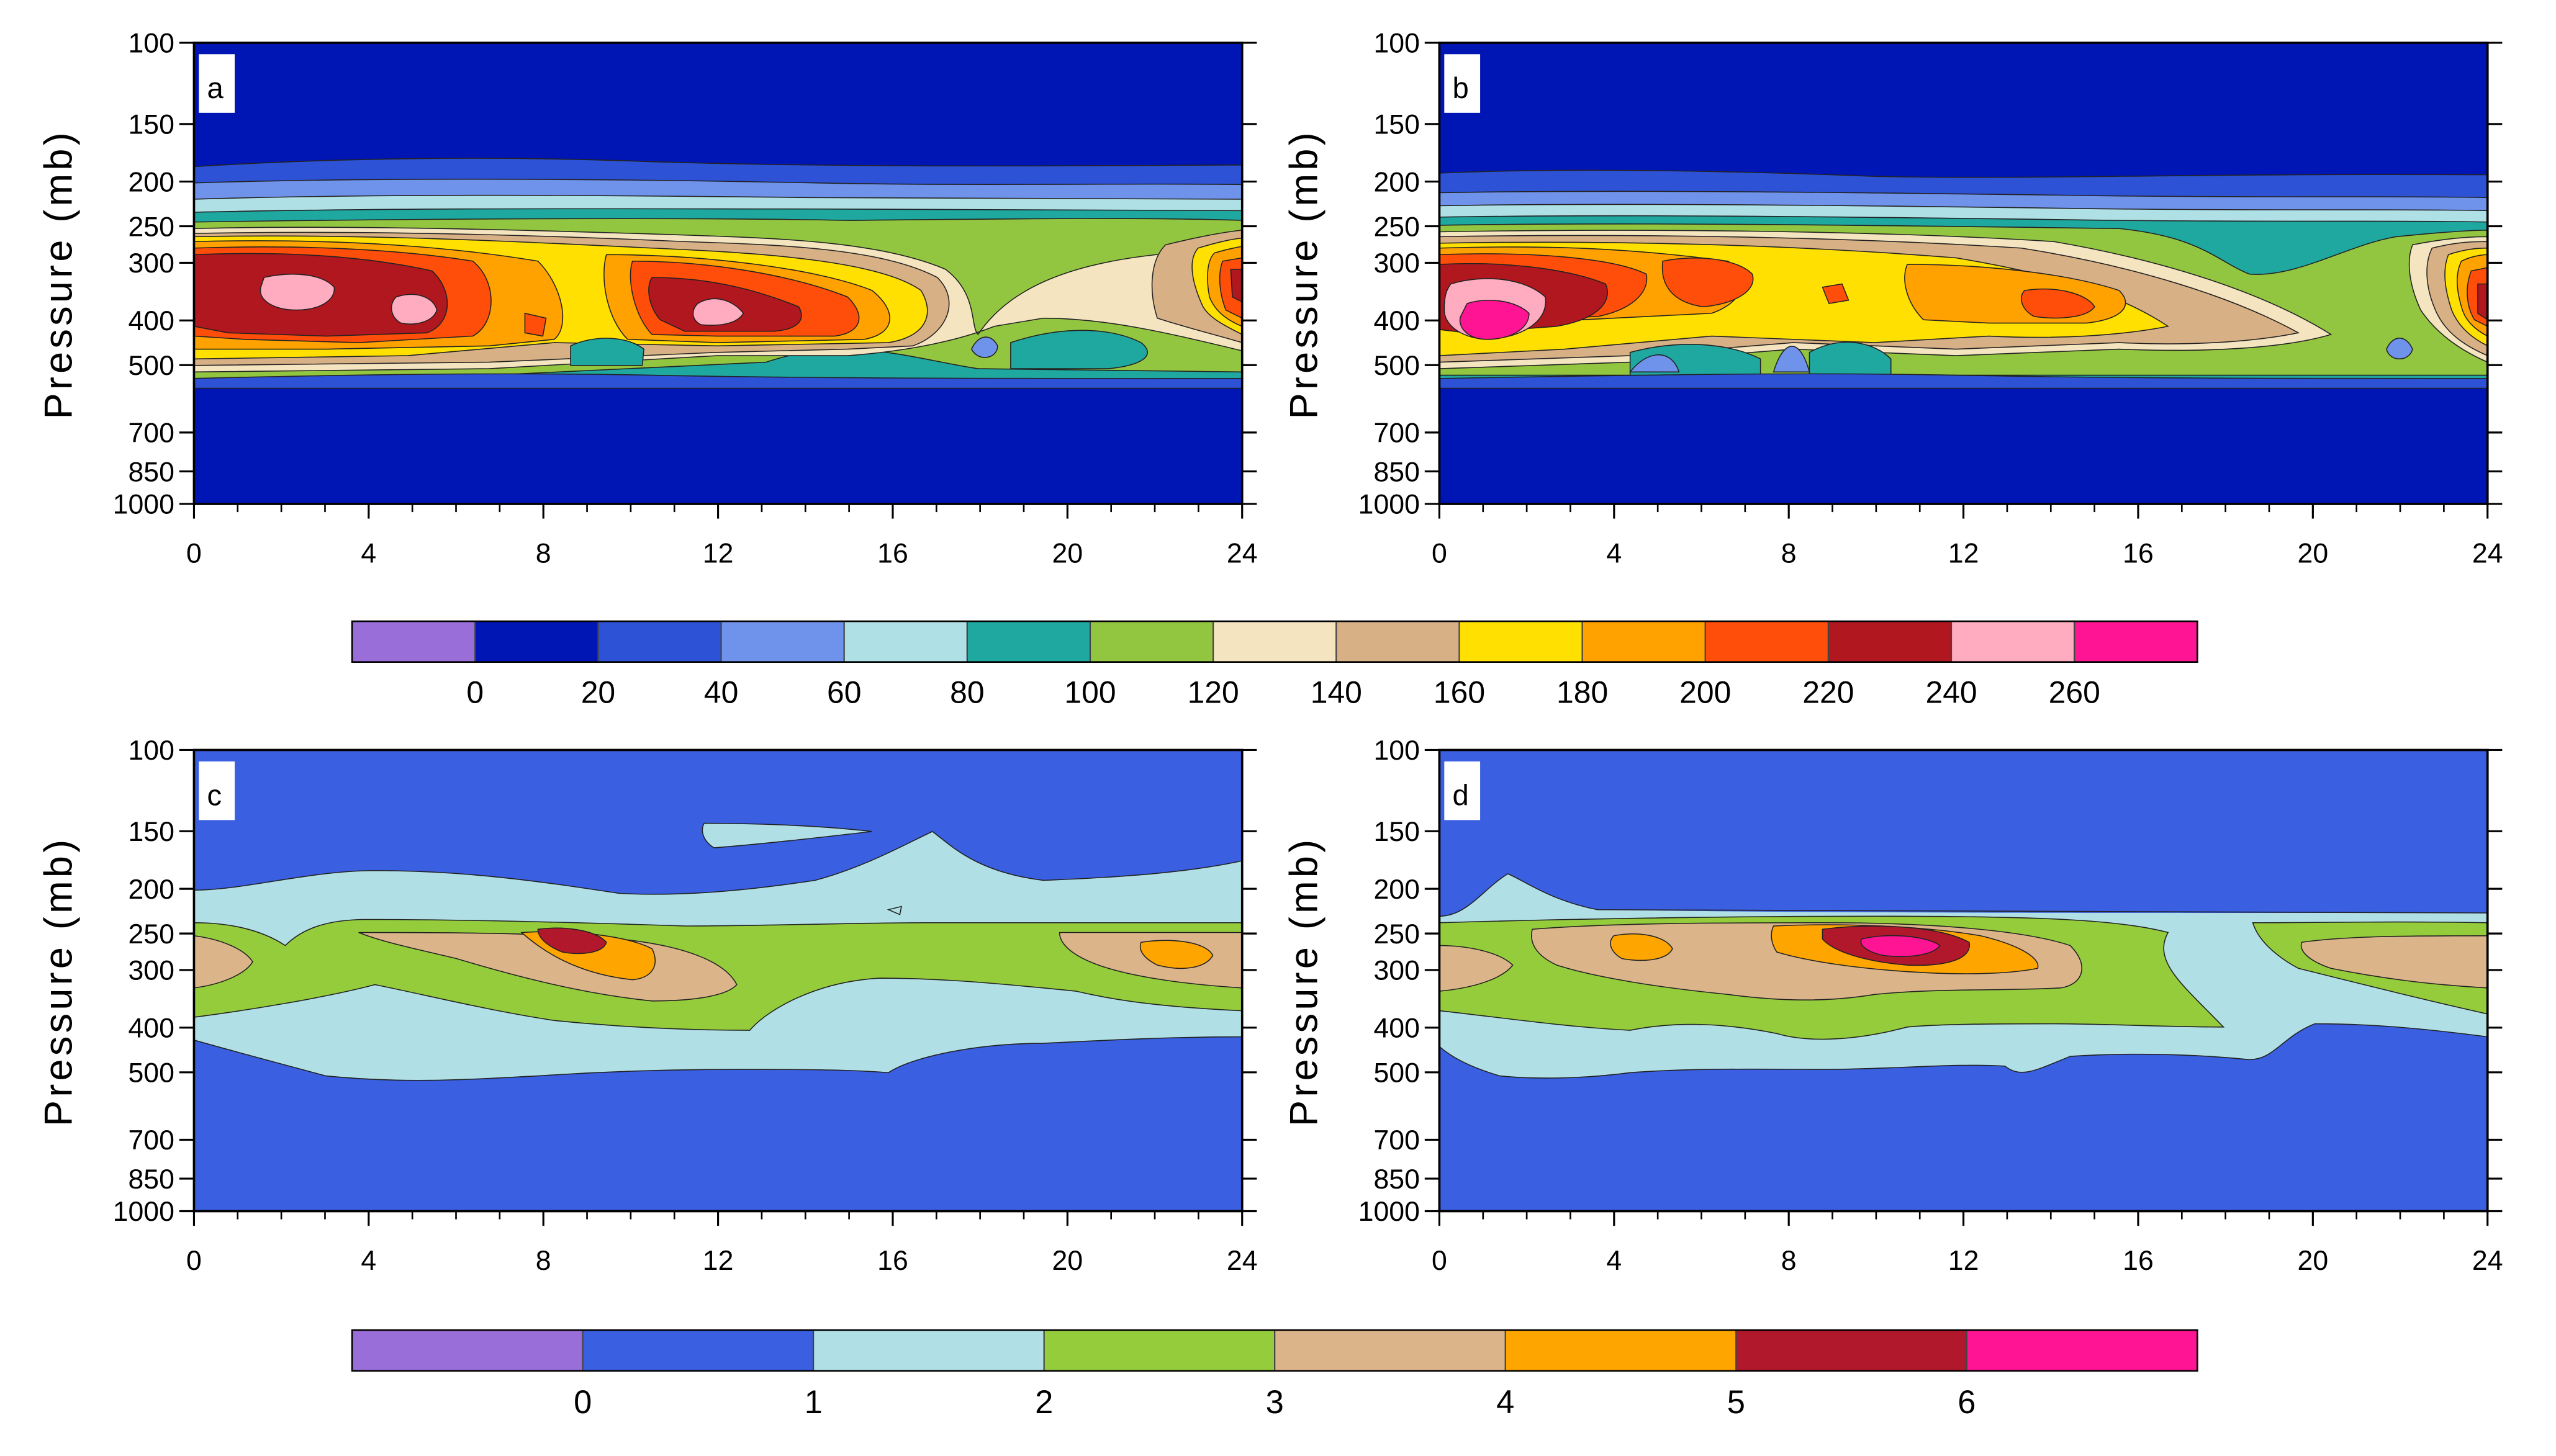 This screenshot has width=2556, height=1456. I want to click on panel-b-bottom-fill, so click(1963, 445).